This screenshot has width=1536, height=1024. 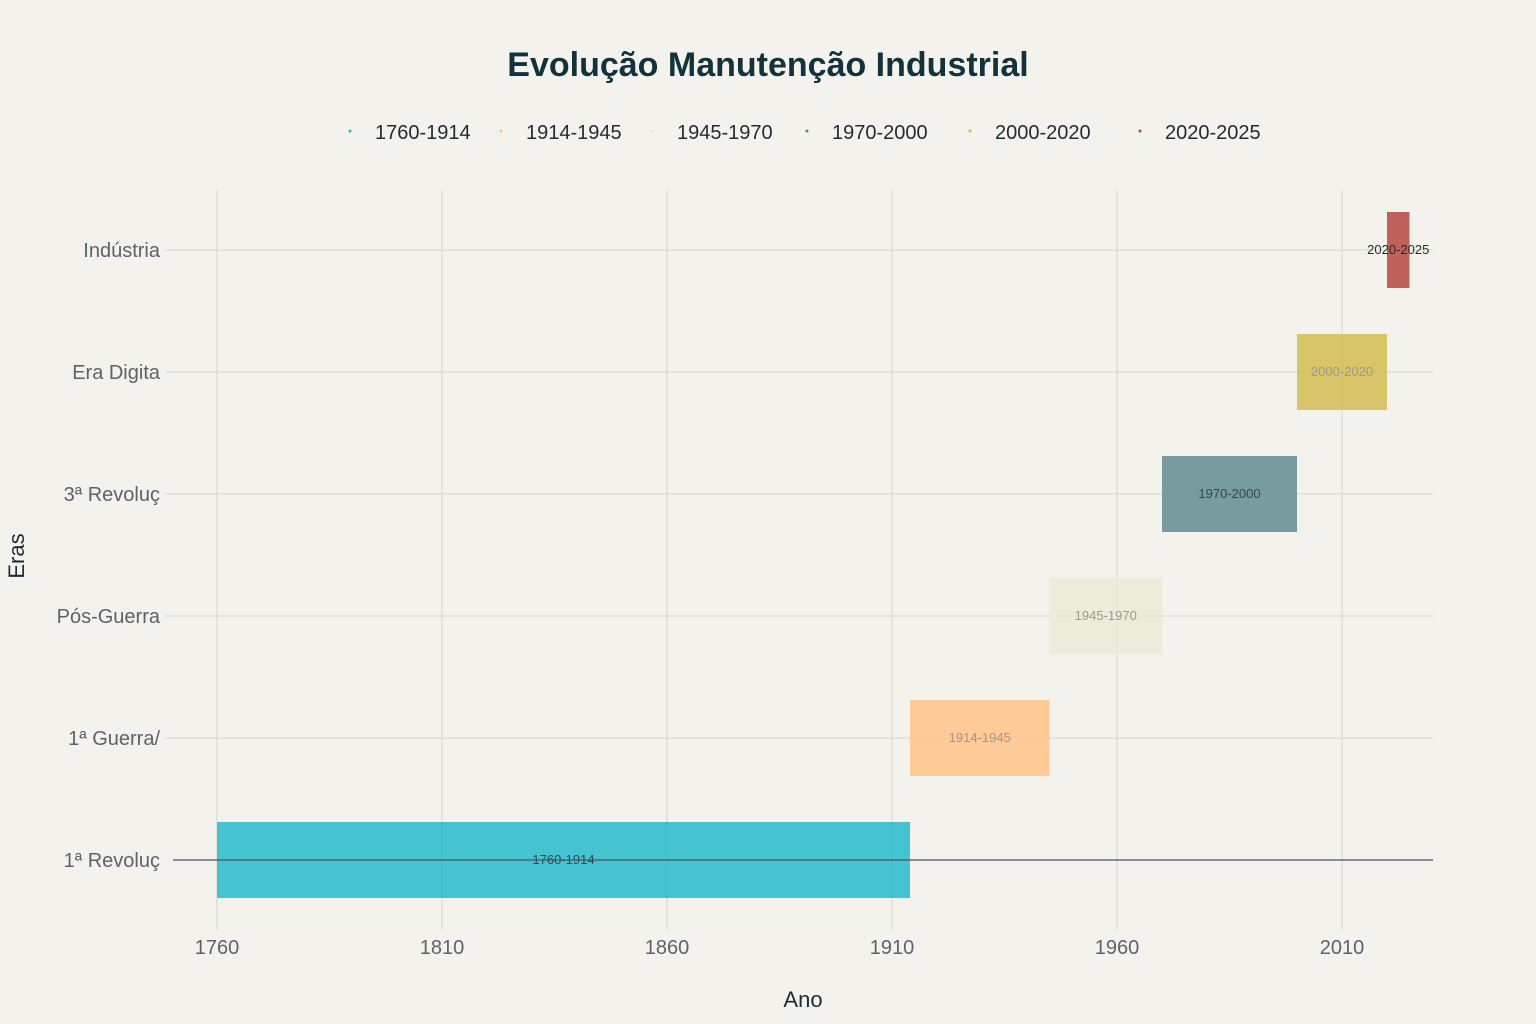 What do you see at coordinates (442, 948) in the screenshot?
I see `x-tick-label: 1810` at bounding box center [442, 948].